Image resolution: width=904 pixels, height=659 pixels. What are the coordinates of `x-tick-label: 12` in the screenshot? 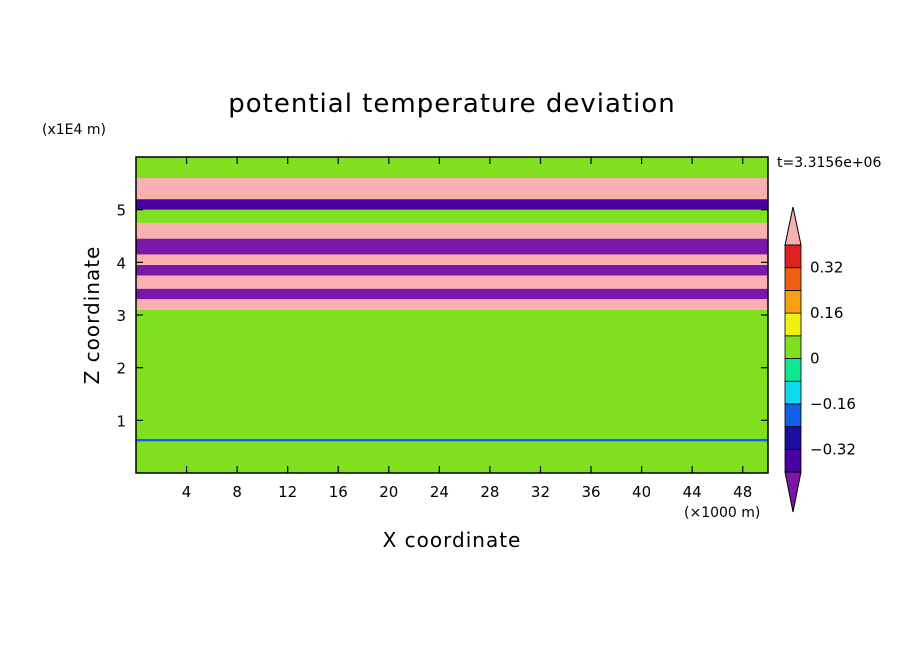 It's located at (287, 492).